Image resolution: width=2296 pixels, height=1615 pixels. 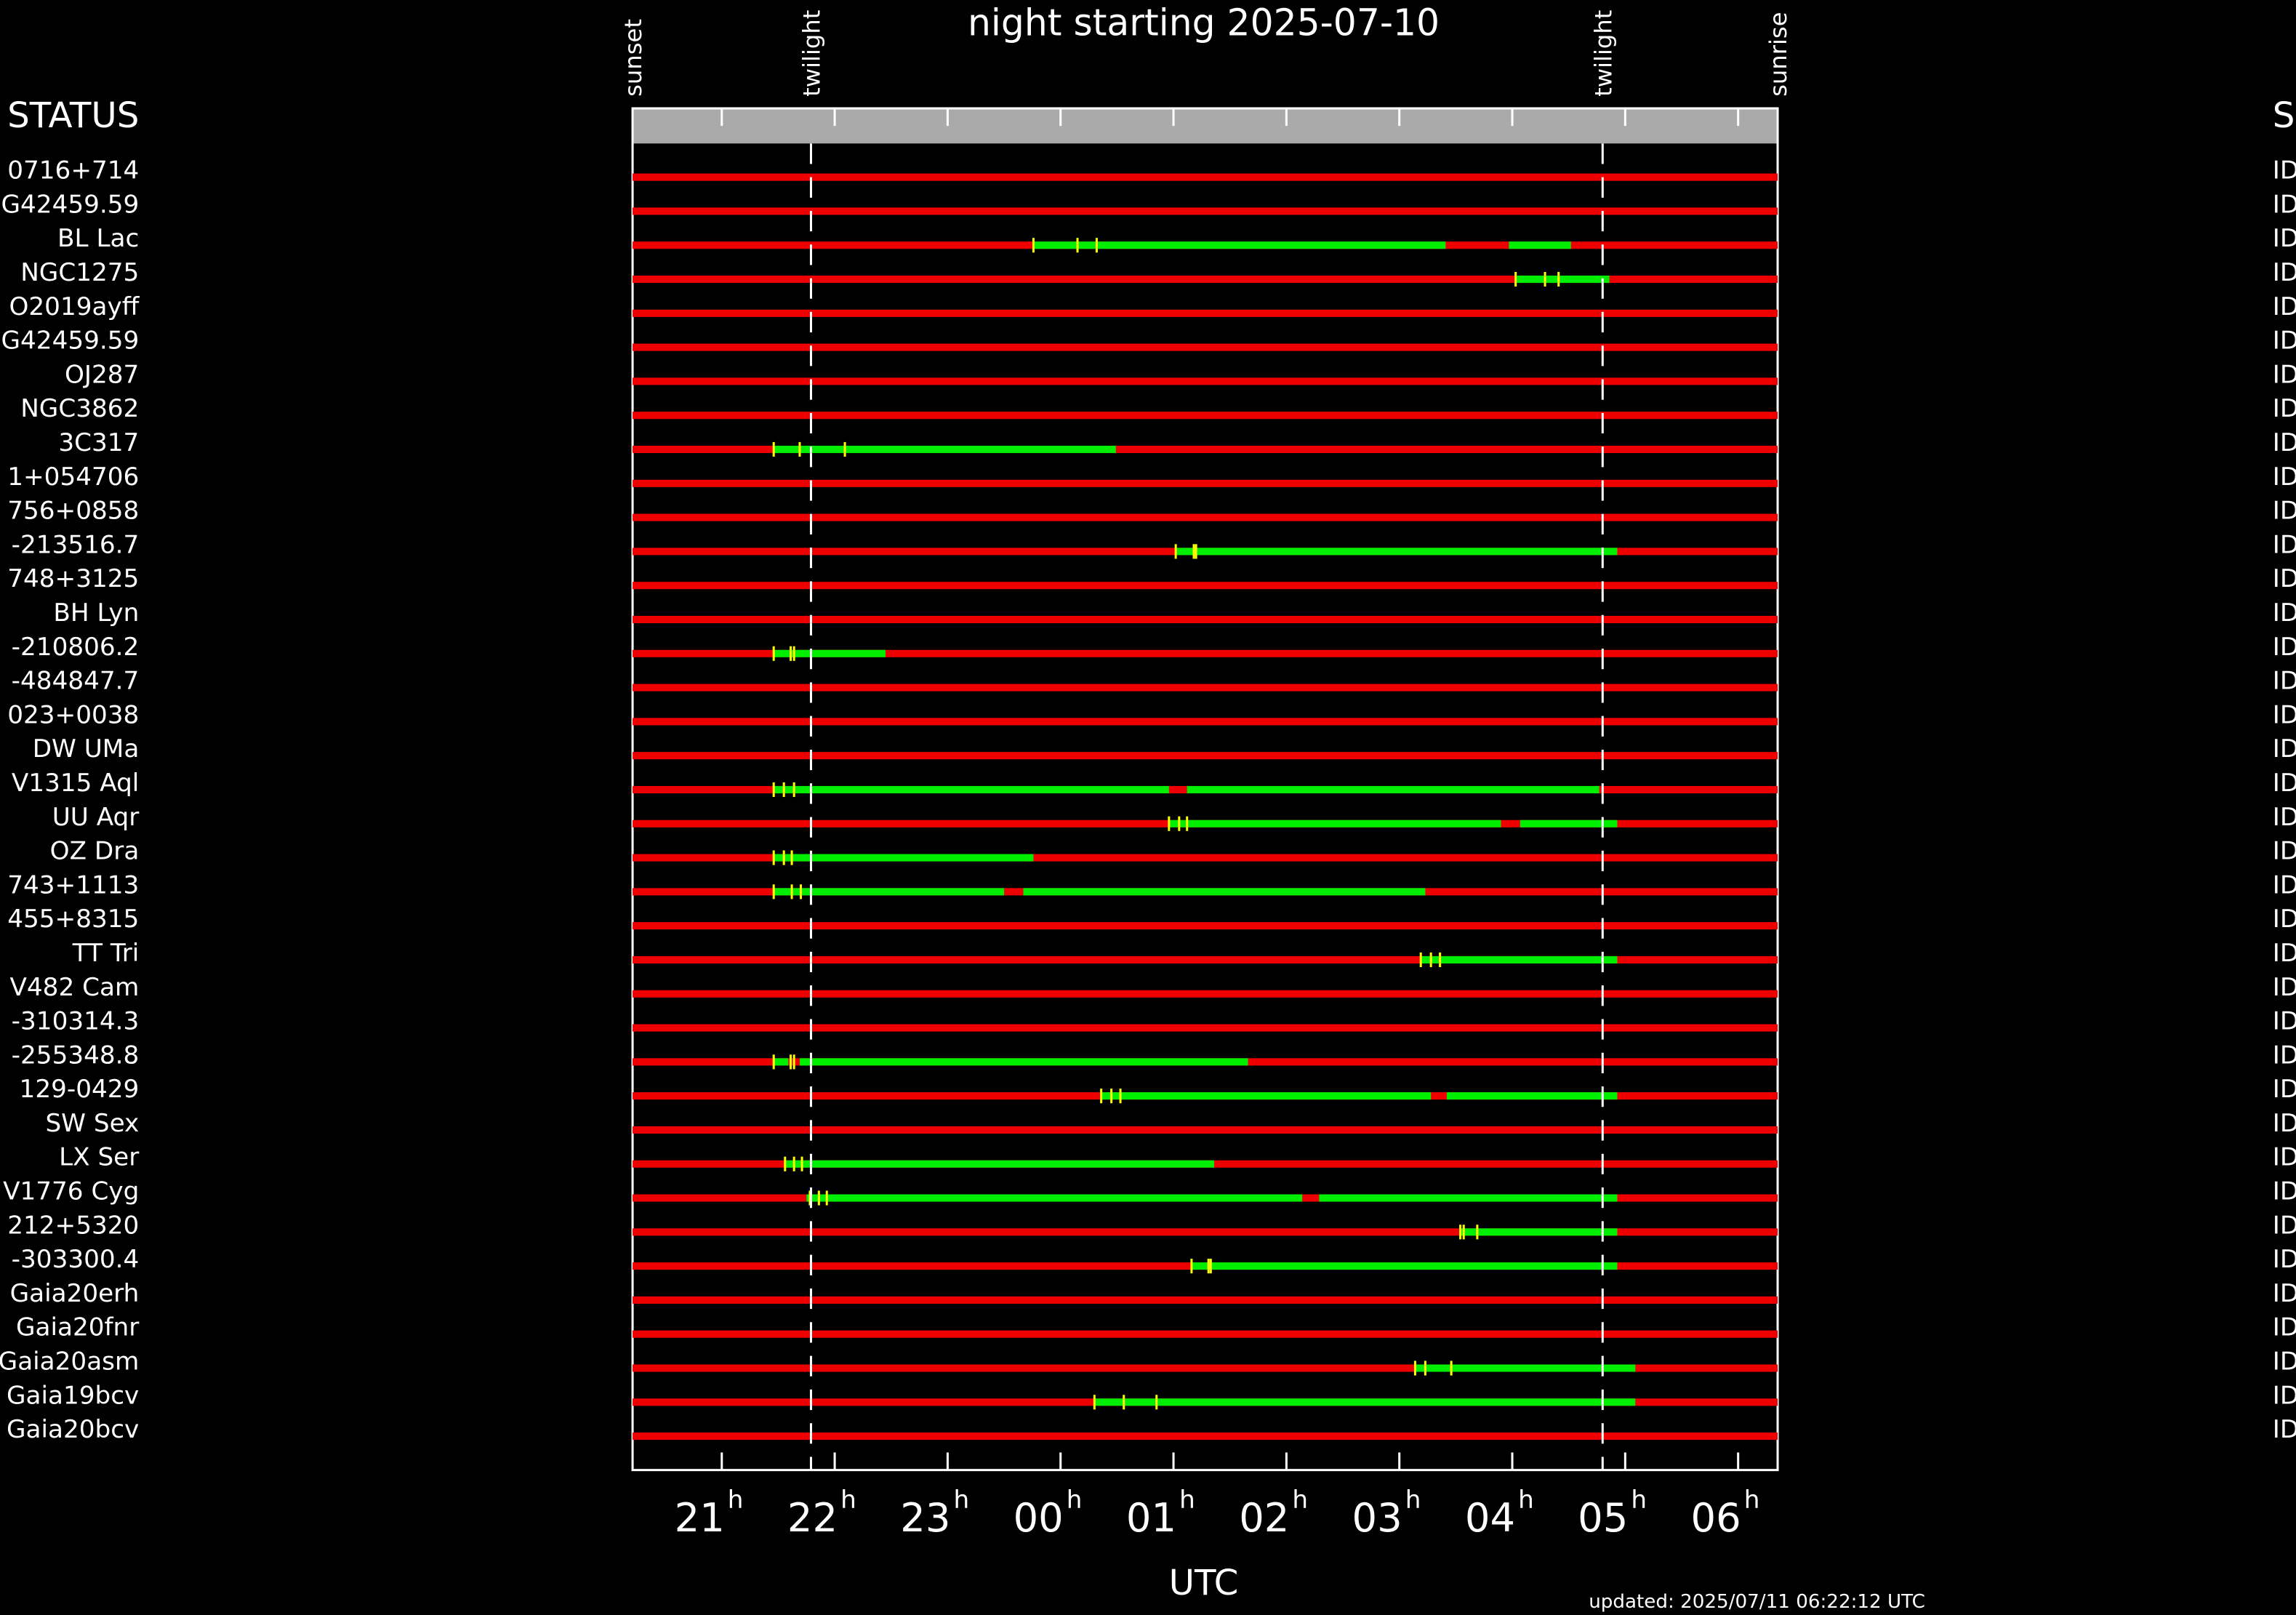 What do you see at coordinates (69, 1361) in the screenshot?
I see `target-name: Gaia20asm` at bounding box center [69, 1361].